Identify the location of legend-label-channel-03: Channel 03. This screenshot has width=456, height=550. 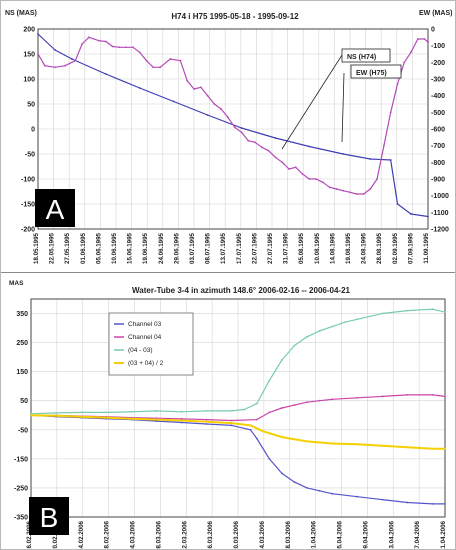
(145, 324).